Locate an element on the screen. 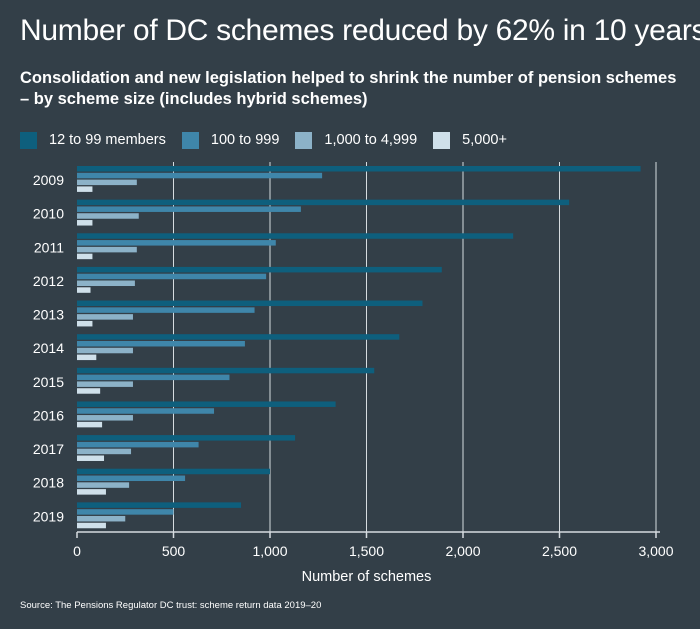 The image size is (700, 629). category-label: 2009 is located at coordinates (48, 180).